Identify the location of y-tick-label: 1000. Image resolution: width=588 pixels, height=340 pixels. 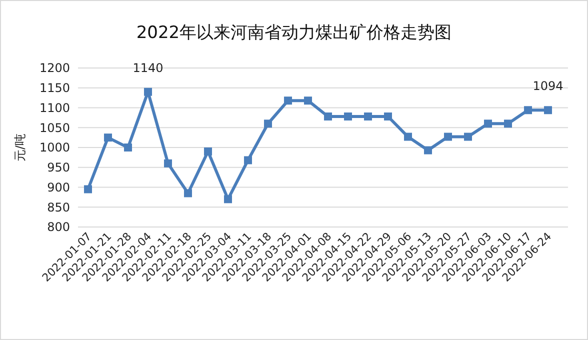
(54, 147).